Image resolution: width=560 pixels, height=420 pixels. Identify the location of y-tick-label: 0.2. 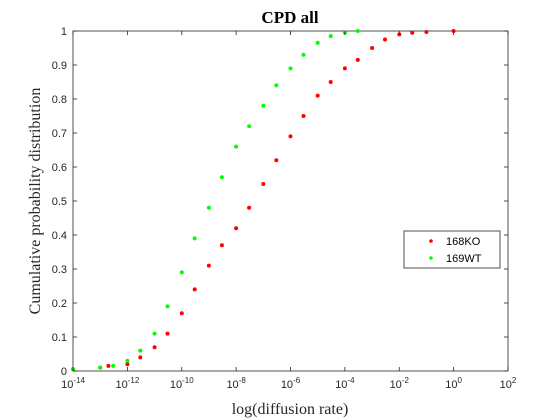
(59, 304).